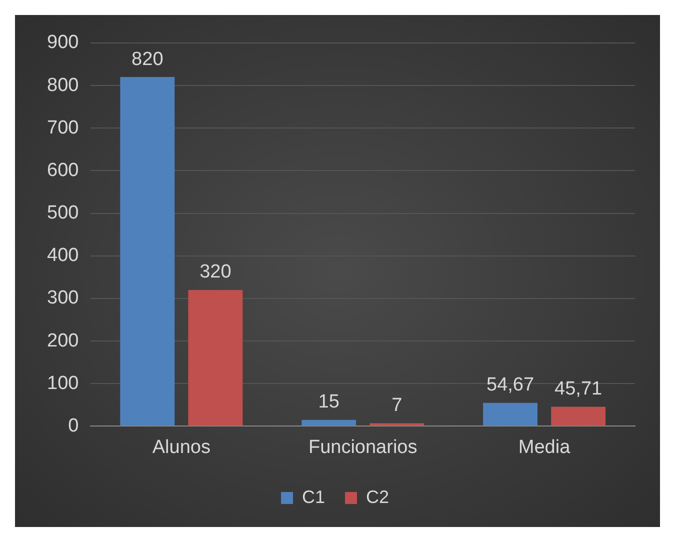  What do you see at coordinates (63, 298) in the screenshot?
I see `y-tick-label: 300` at bounding box center [63, 298].